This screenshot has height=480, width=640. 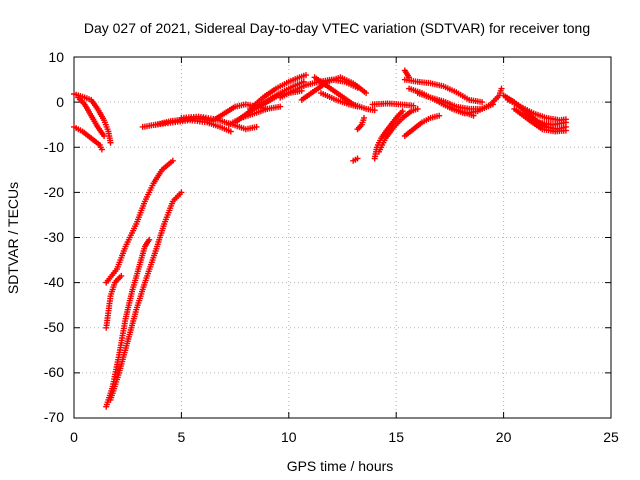 What do you see at coordinates (340, 466) in the screenshot?
I see `x-axis-label: GPS time / hours` at bounding box center [340, 466].